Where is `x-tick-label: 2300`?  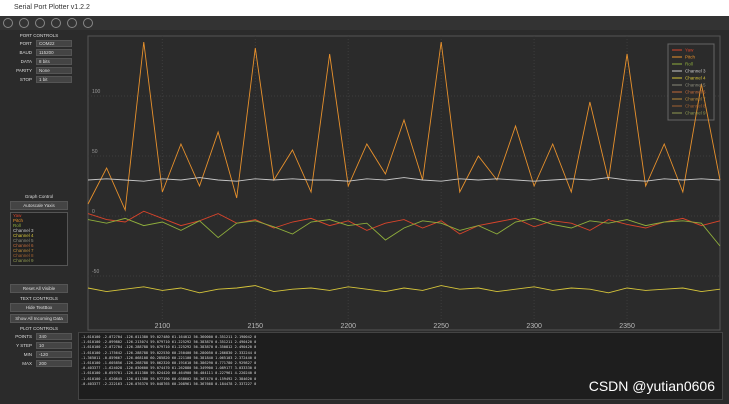 x-tick-label: 2300 is located at coordinates (534, 326).